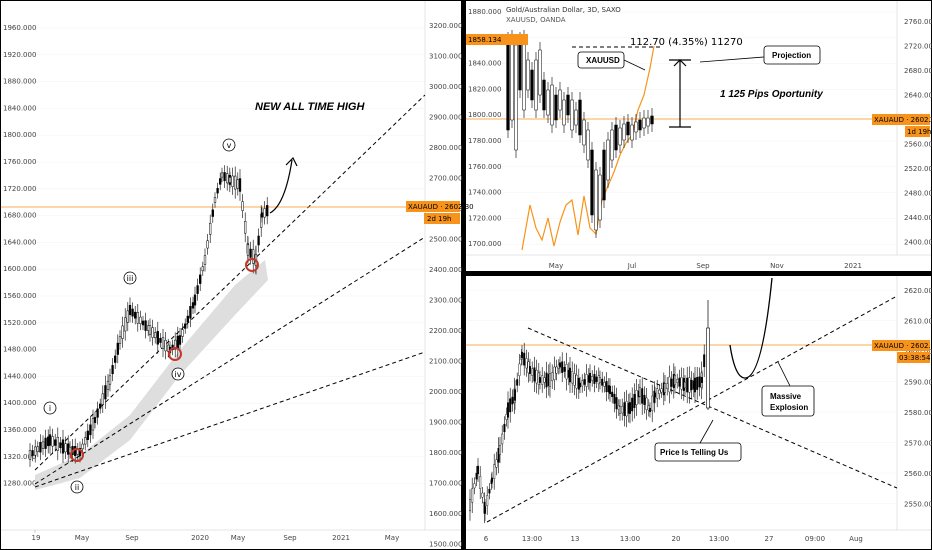 The height and width of the screenshot is (550, 932). Describe the element at coordinates (732, 59) in the screenshot. I see `projection-callout-pointer` at that location.